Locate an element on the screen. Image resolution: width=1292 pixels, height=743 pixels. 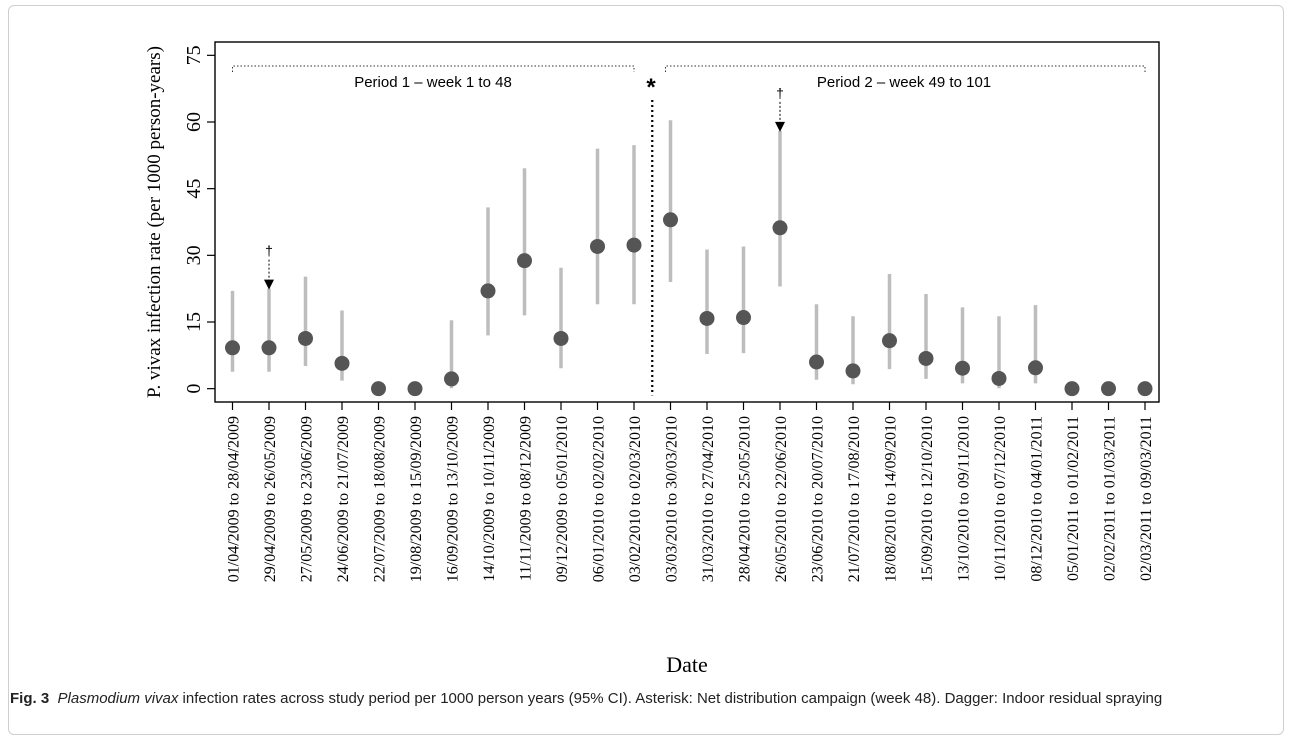
x-tick-label: 24/06/2009 to 21/07/2009 is located at coordinates (343, 499).